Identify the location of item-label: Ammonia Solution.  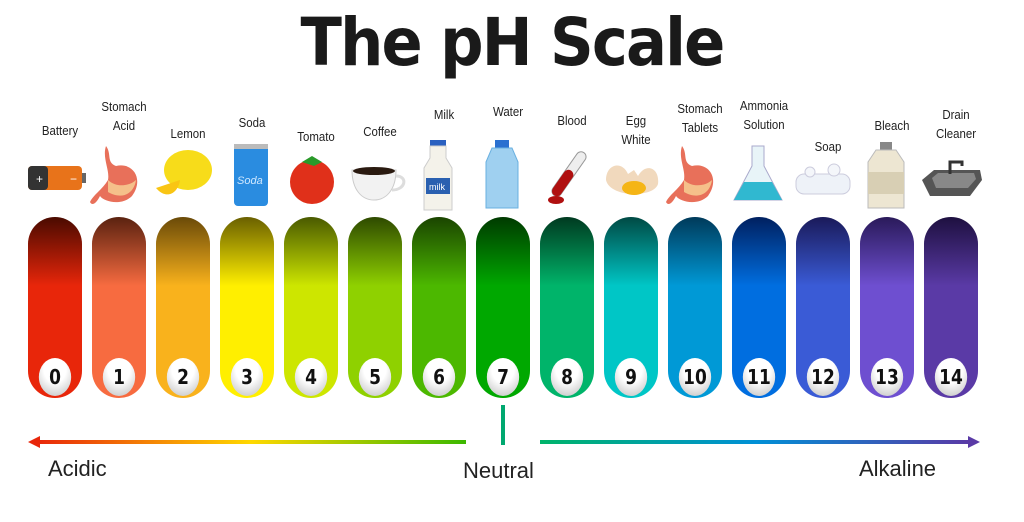
(764, 115).